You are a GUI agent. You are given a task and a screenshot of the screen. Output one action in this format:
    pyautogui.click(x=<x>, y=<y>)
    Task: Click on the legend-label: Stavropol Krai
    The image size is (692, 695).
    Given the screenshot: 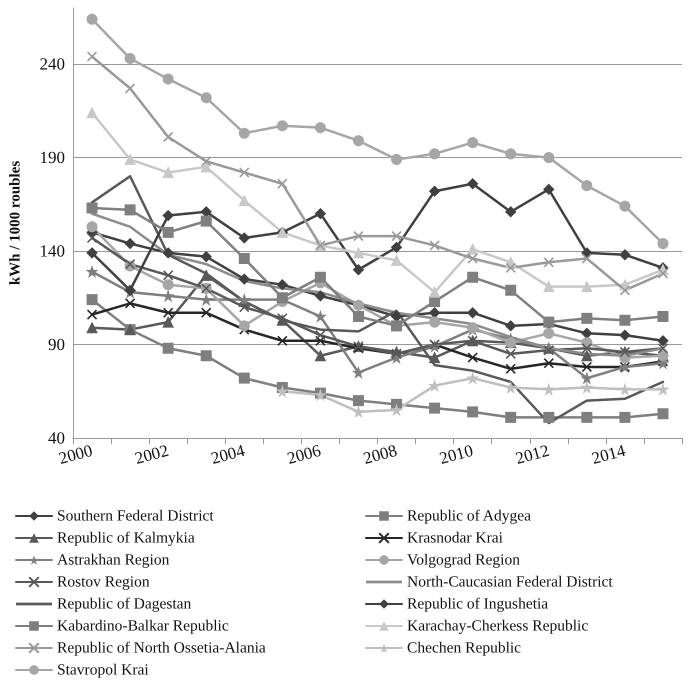 What is the action you would take?
    pyautogui.click(x=103, y=670)
    